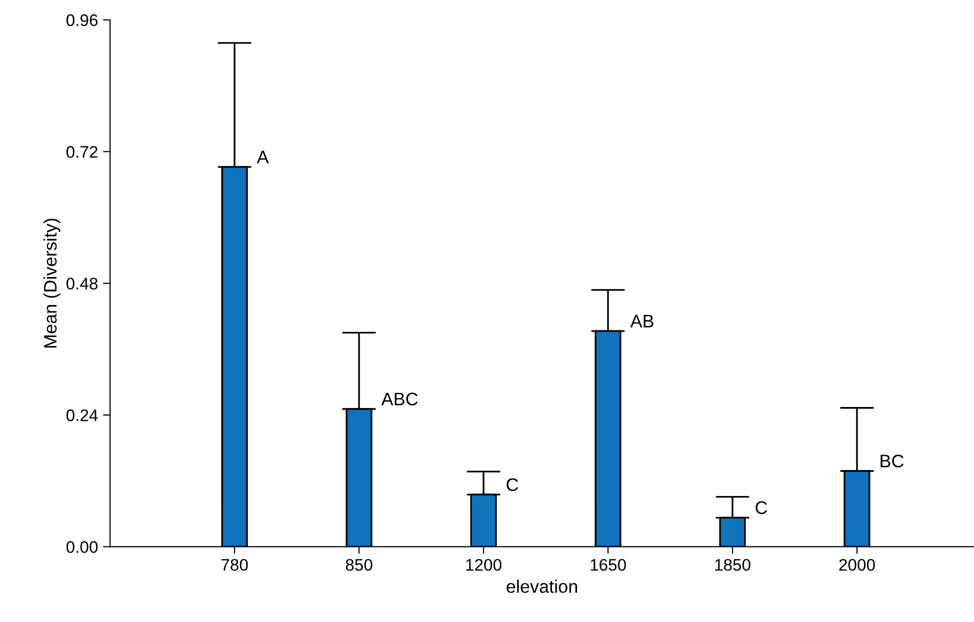  What do you see at coordinates (82, 20) in the screenshot?
I see `y-tick-label: 0.96` at bounding box center [82, 20].